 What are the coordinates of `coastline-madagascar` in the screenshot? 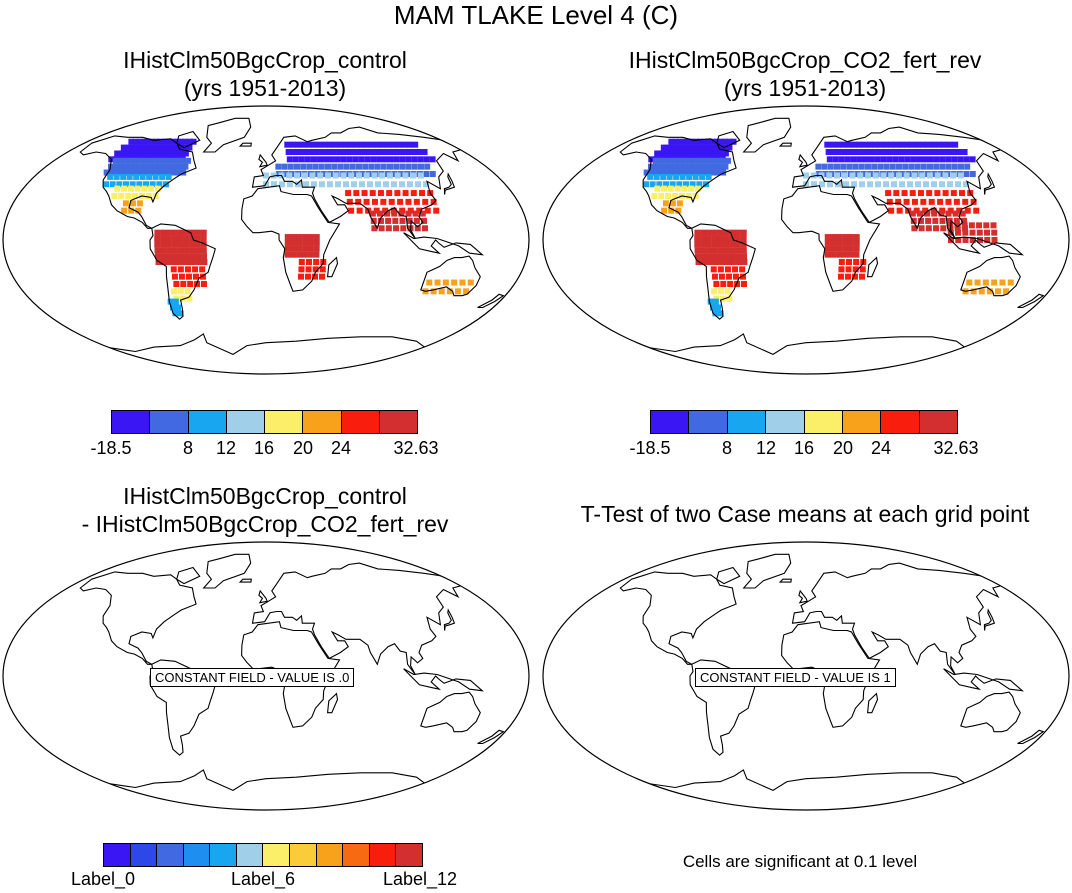 It's located at (872, 267).